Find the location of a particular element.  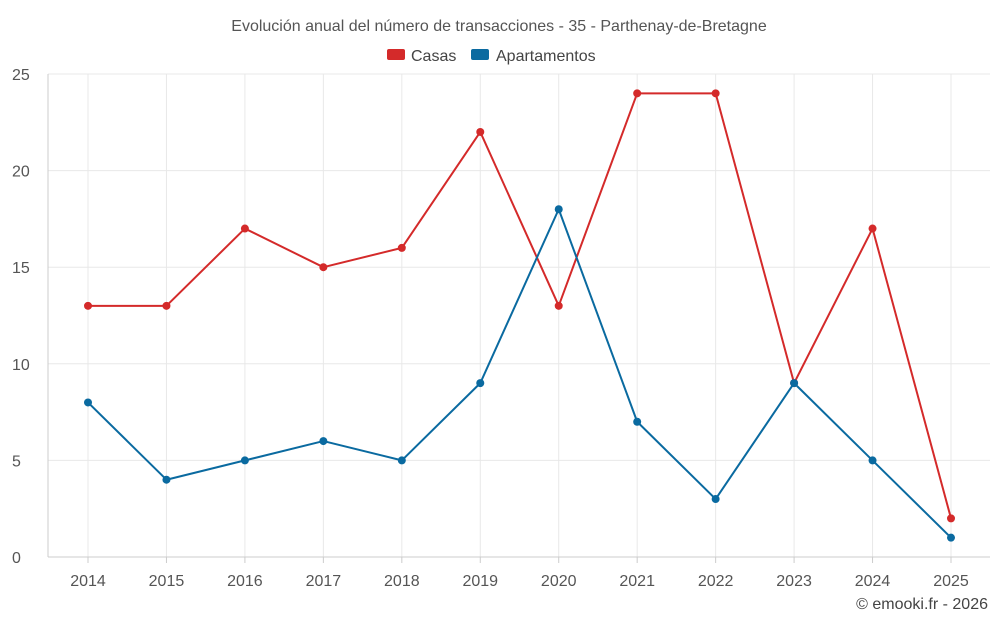

data-point-apartamentos-2015 is located at coordinates (166, 479).